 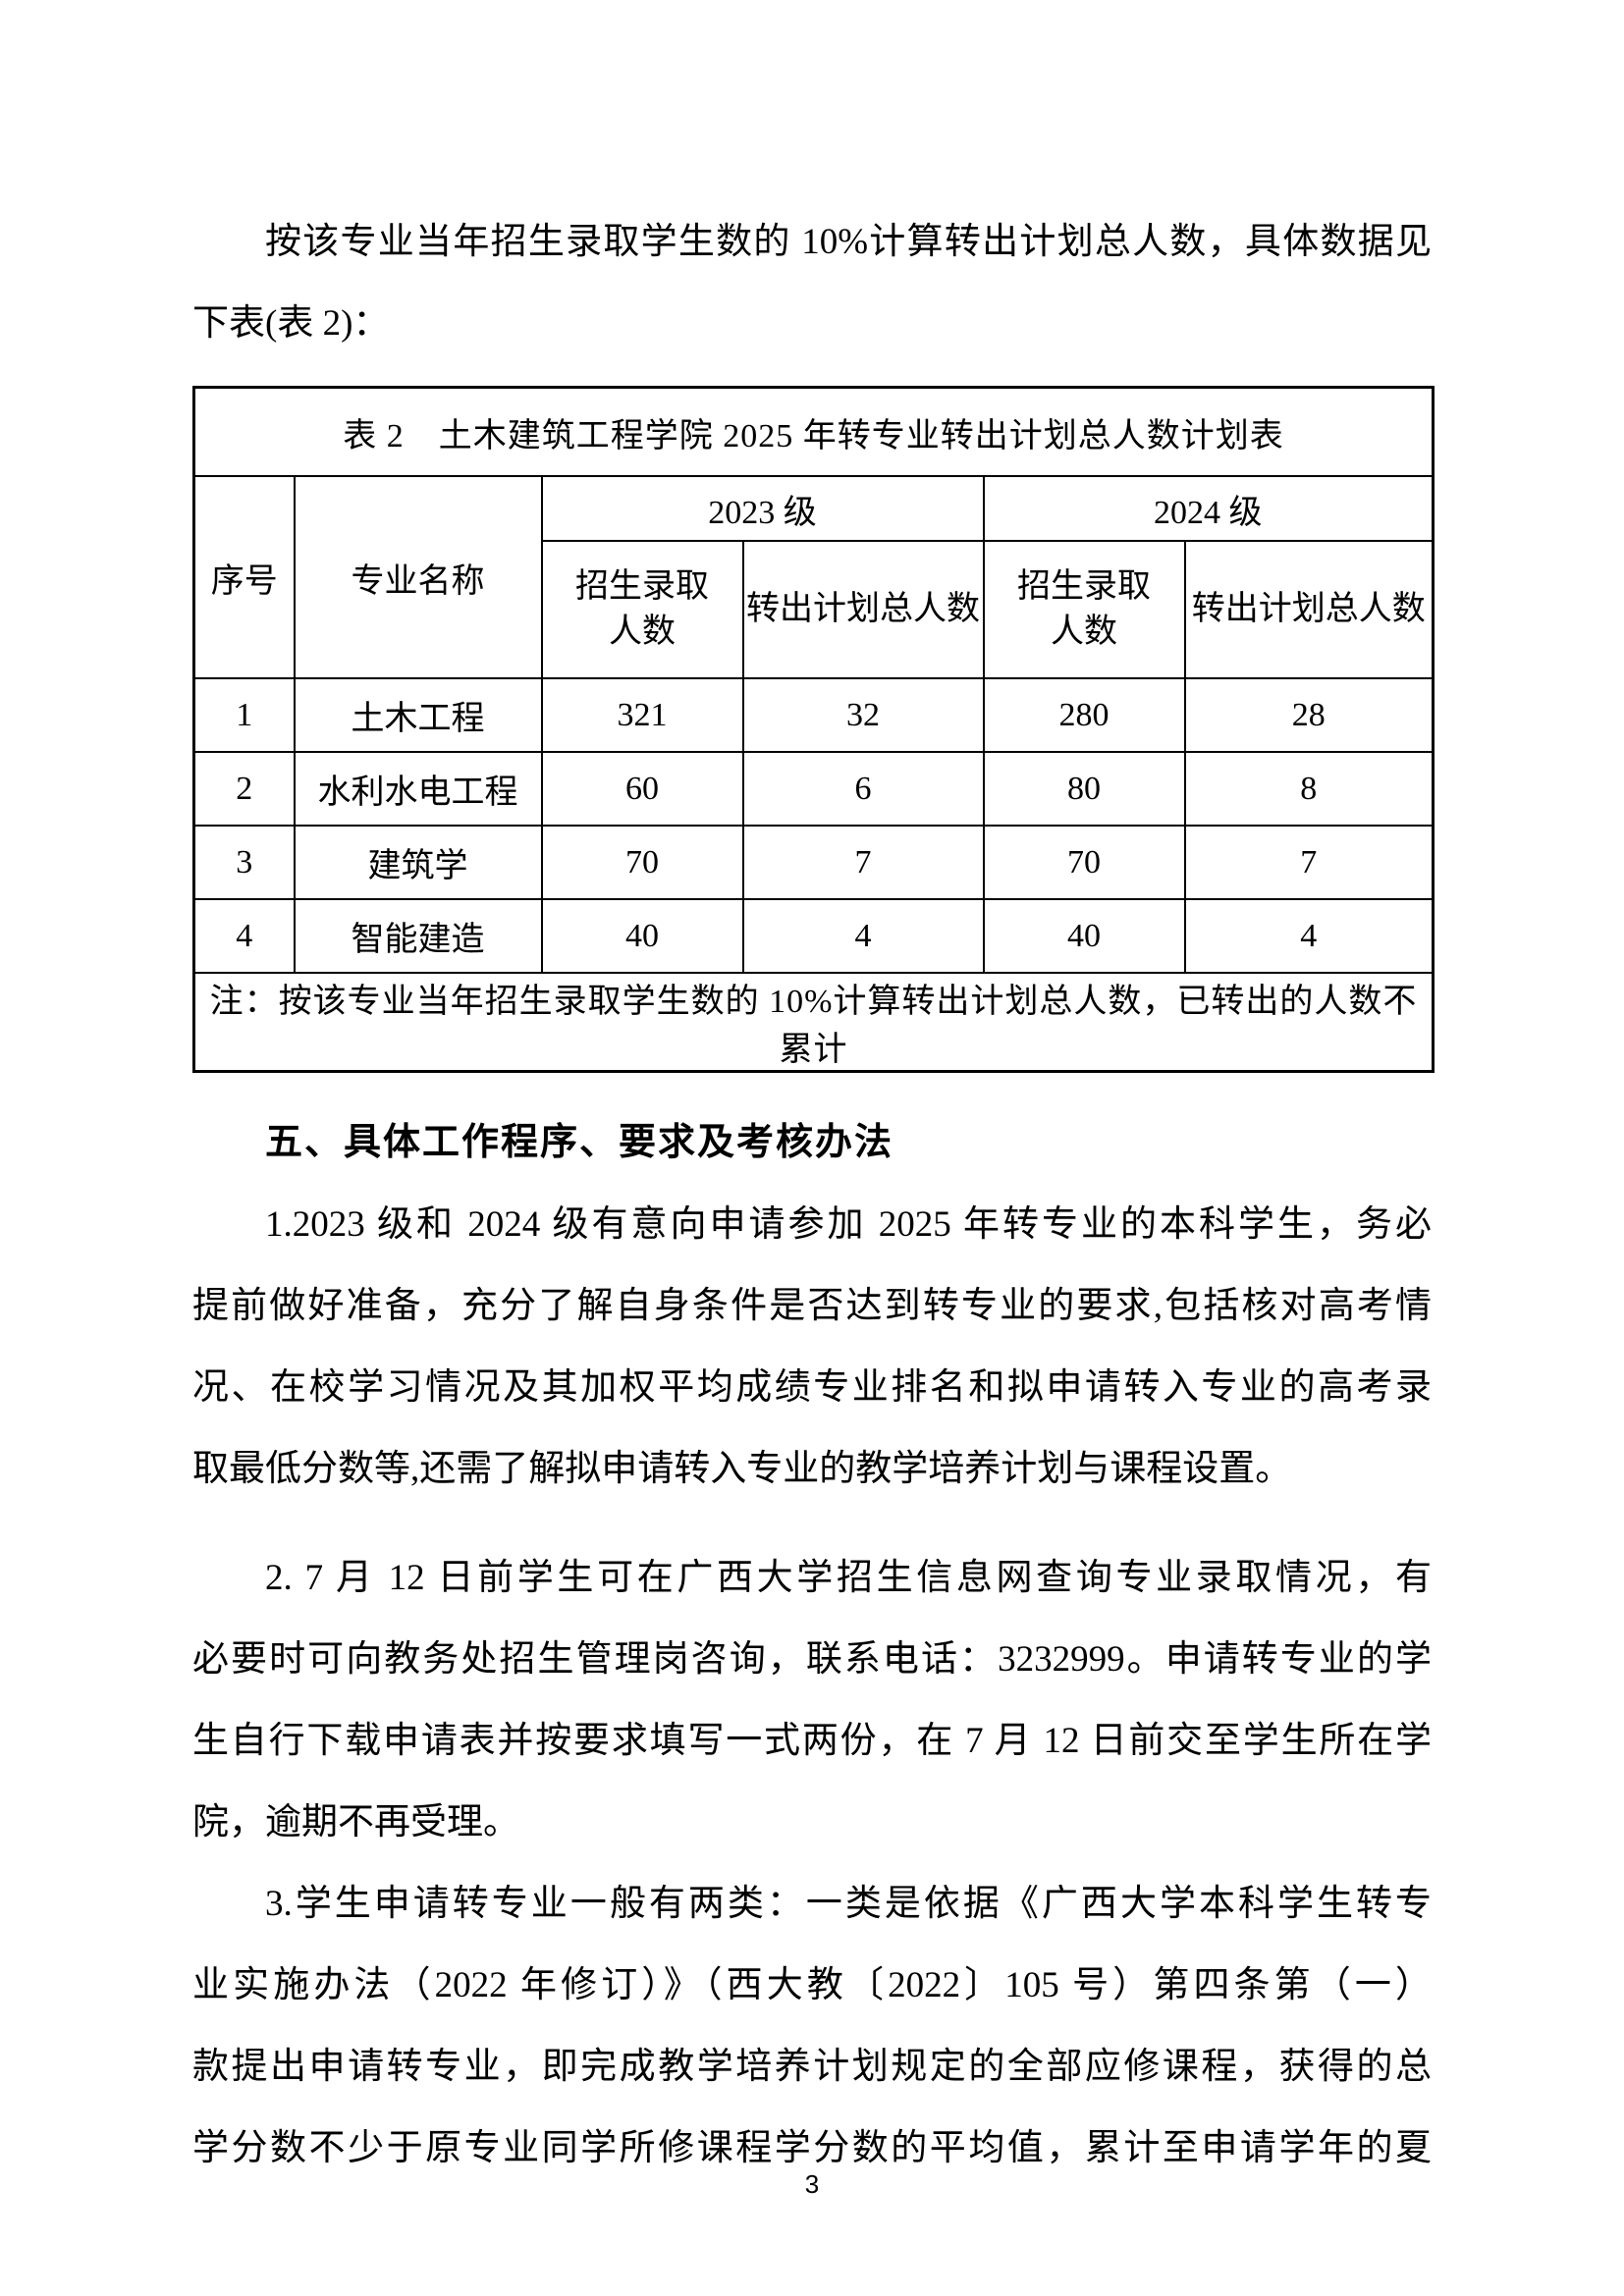 I want to click on row4-transfer-2023: 4, so click(x=863, y=936).